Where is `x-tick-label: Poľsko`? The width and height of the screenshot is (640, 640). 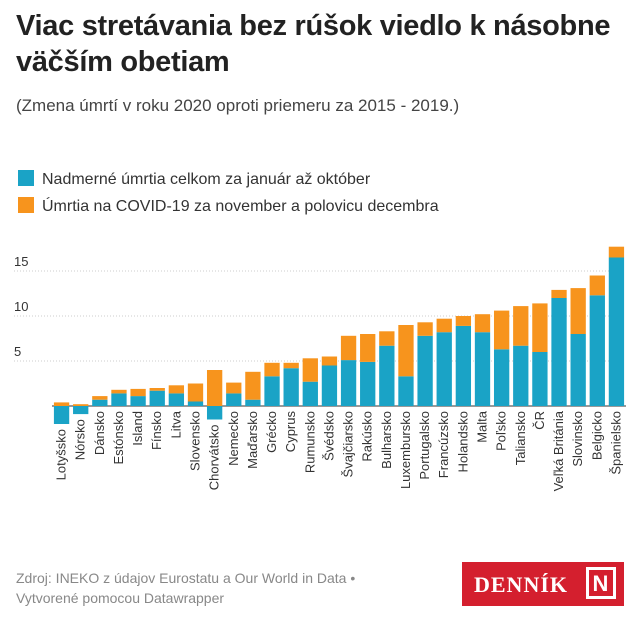
x-tick-label: Poľsko is located at coordinates (501, 431).